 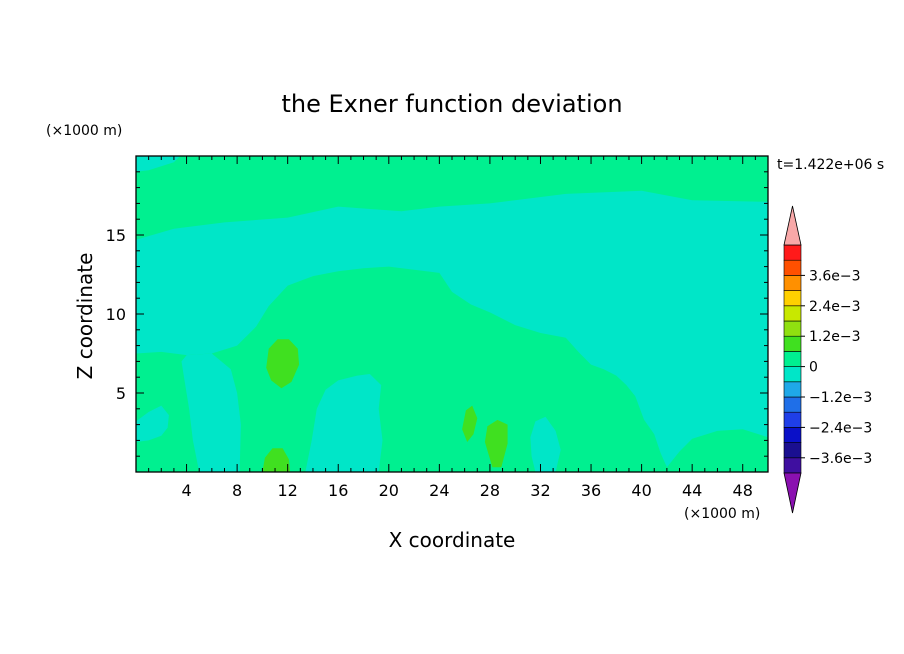 What do you see at coordinates (85, 316) in the screenshot?
I see `y-axis-label: Z coordinate` at bounding box center [85, 316].